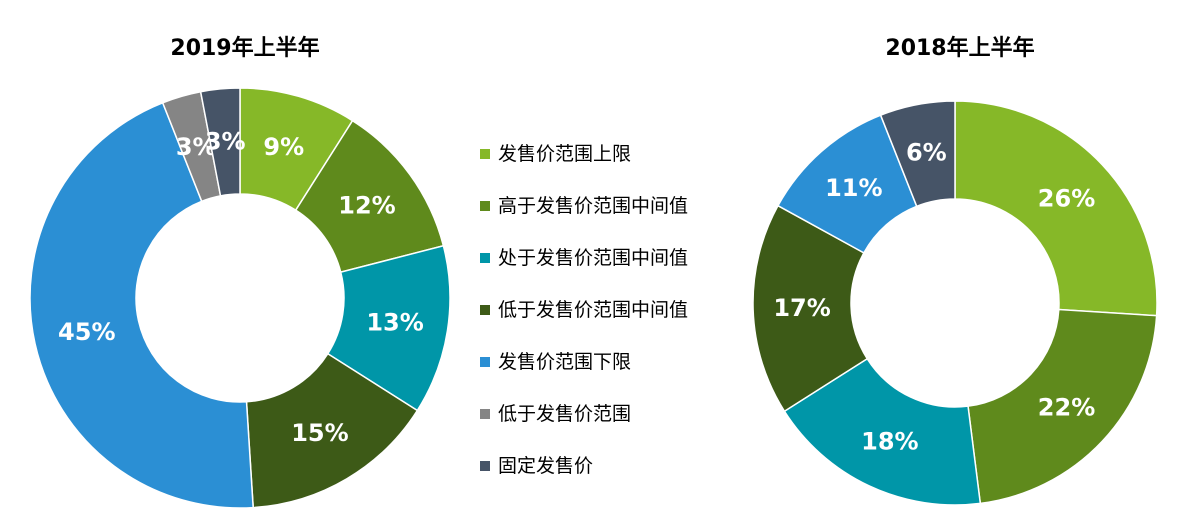 This screenshot has height=518, width=1179. What do you see at coordinates (565, 361) in the screenshot?
I see `legend-label: 发售价范围下限` at bounding box center [565, 361].